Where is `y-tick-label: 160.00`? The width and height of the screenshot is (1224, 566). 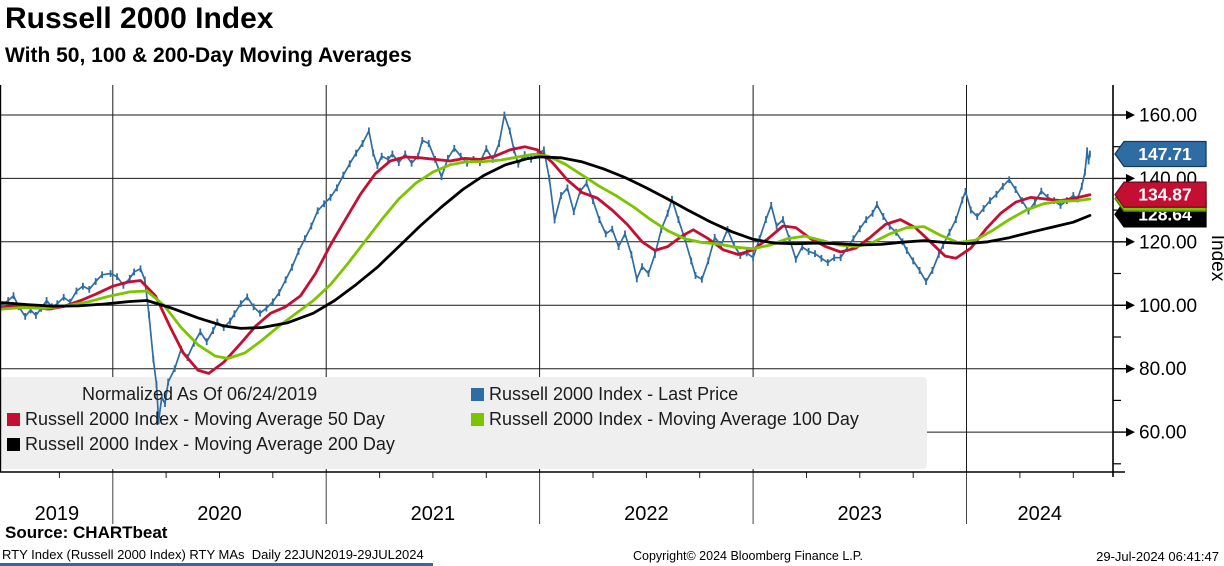 y-tick-label: 160.00 is located at coordinates (1168, 116).